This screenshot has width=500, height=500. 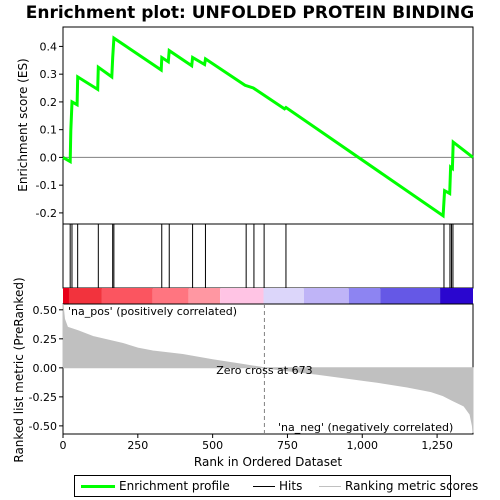 What do you see at coordinates (46, 185) in the screenshot?
I see `es-y-tick-label: -0.1` at bounding box center [46, 185].